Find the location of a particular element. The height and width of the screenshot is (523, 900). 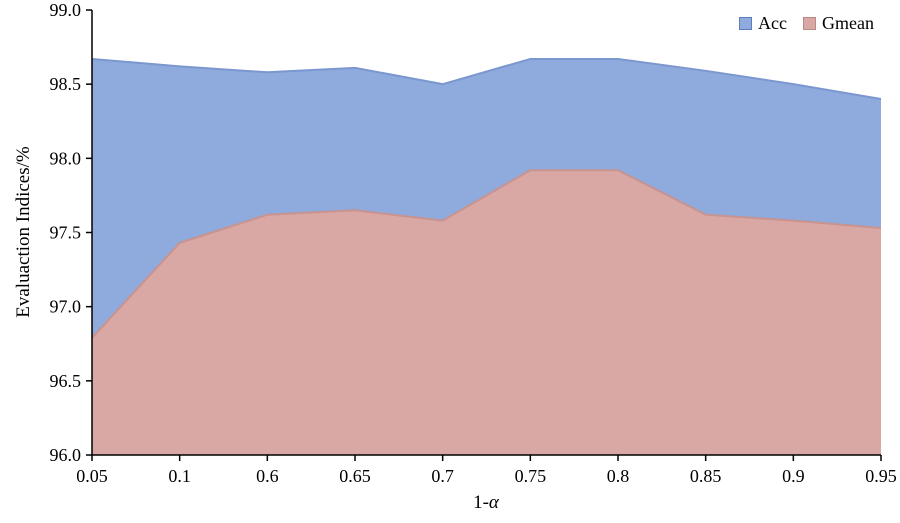

x-tick-label: 0.8 is located at coordinates (618, 476).